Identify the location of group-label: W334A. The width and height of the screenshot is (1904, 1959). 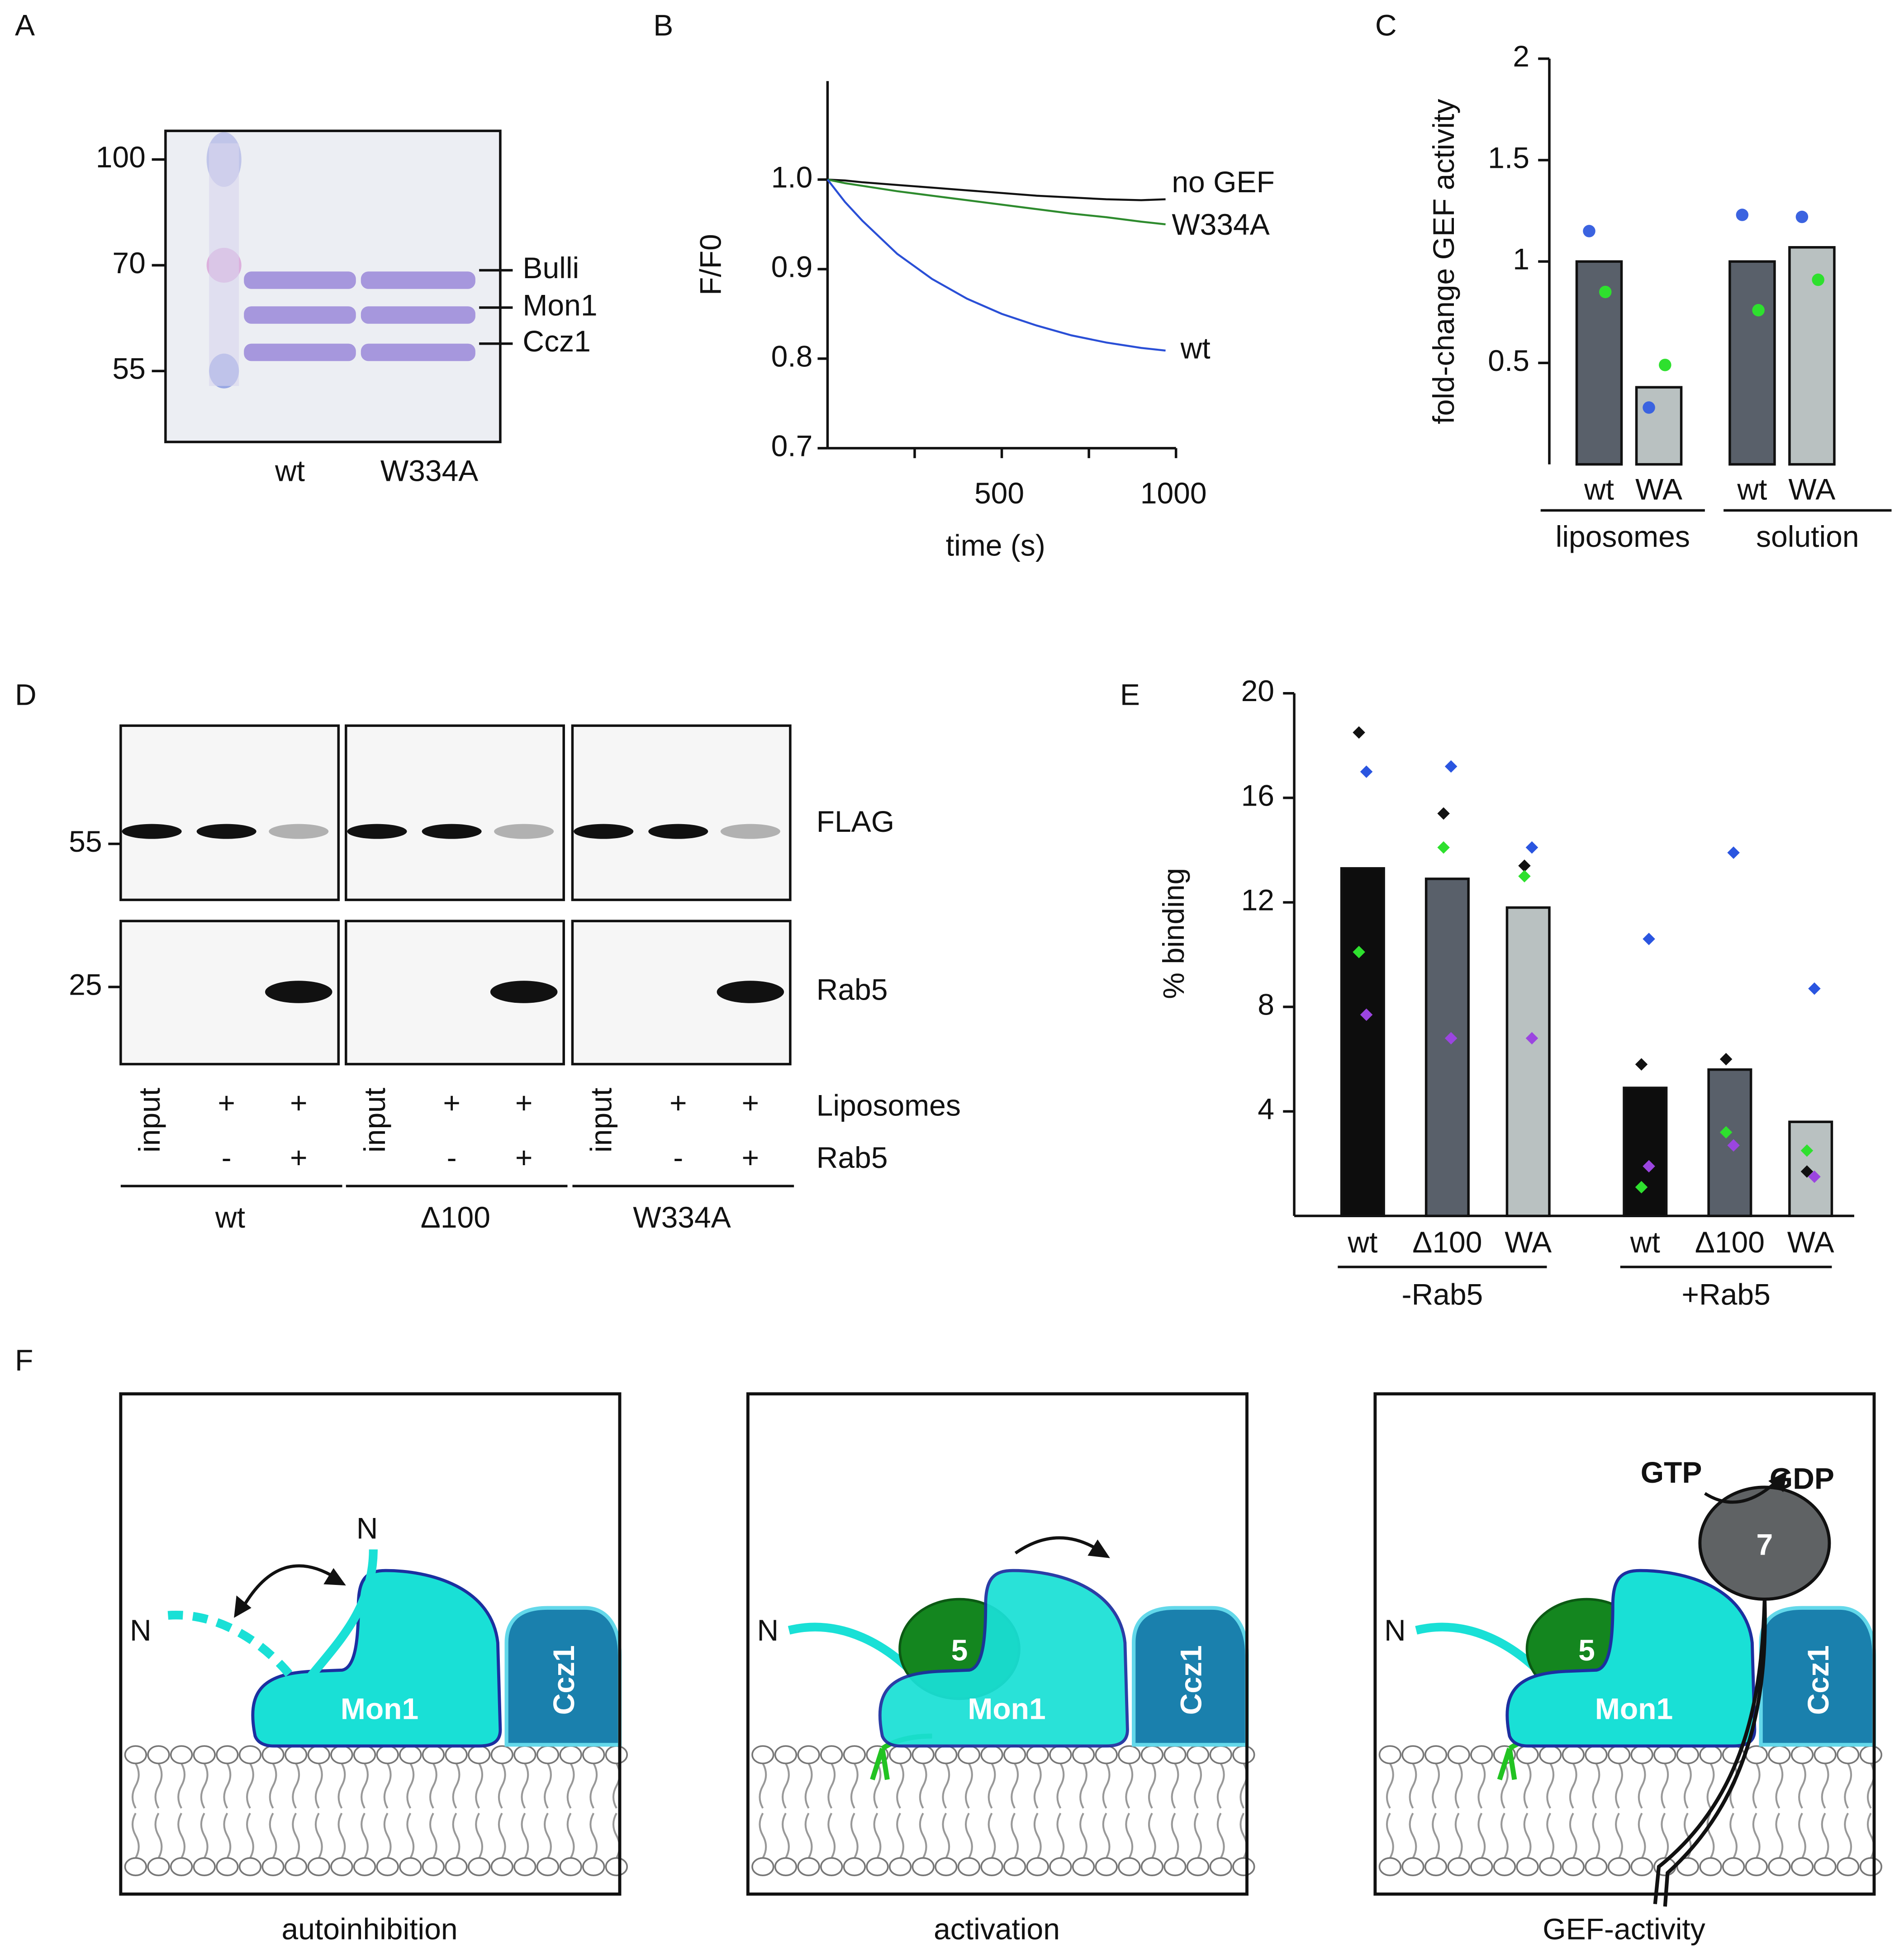
(682, 1217).